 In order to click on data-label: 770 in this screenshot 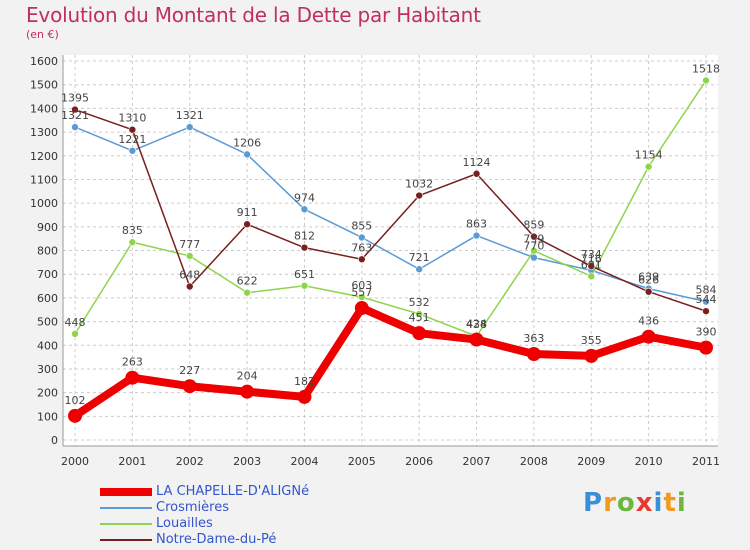, I will do `click(533, 246)`.